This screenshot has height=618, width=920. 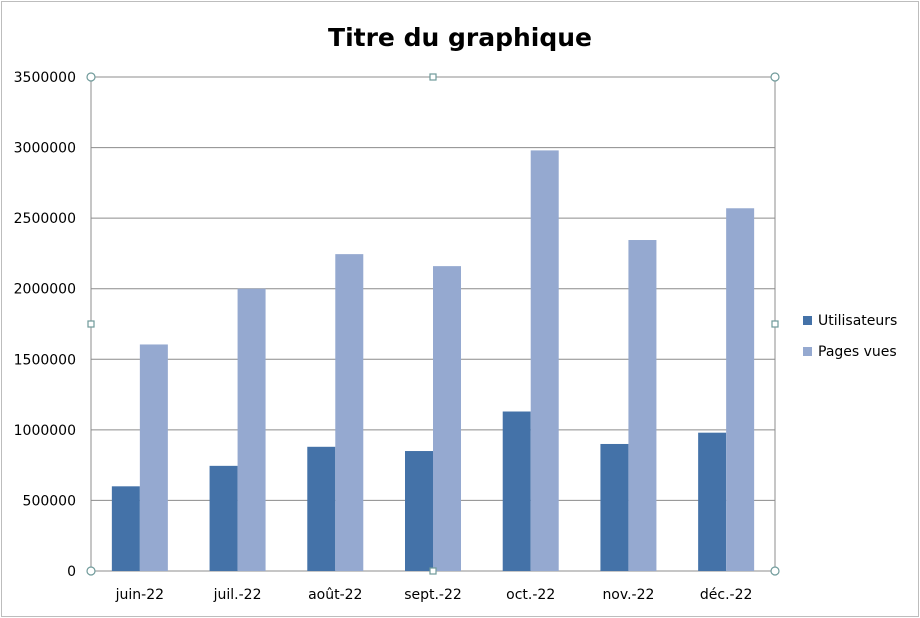 I want to click on y-tick-label: 500000, so click(x=49, y=501).